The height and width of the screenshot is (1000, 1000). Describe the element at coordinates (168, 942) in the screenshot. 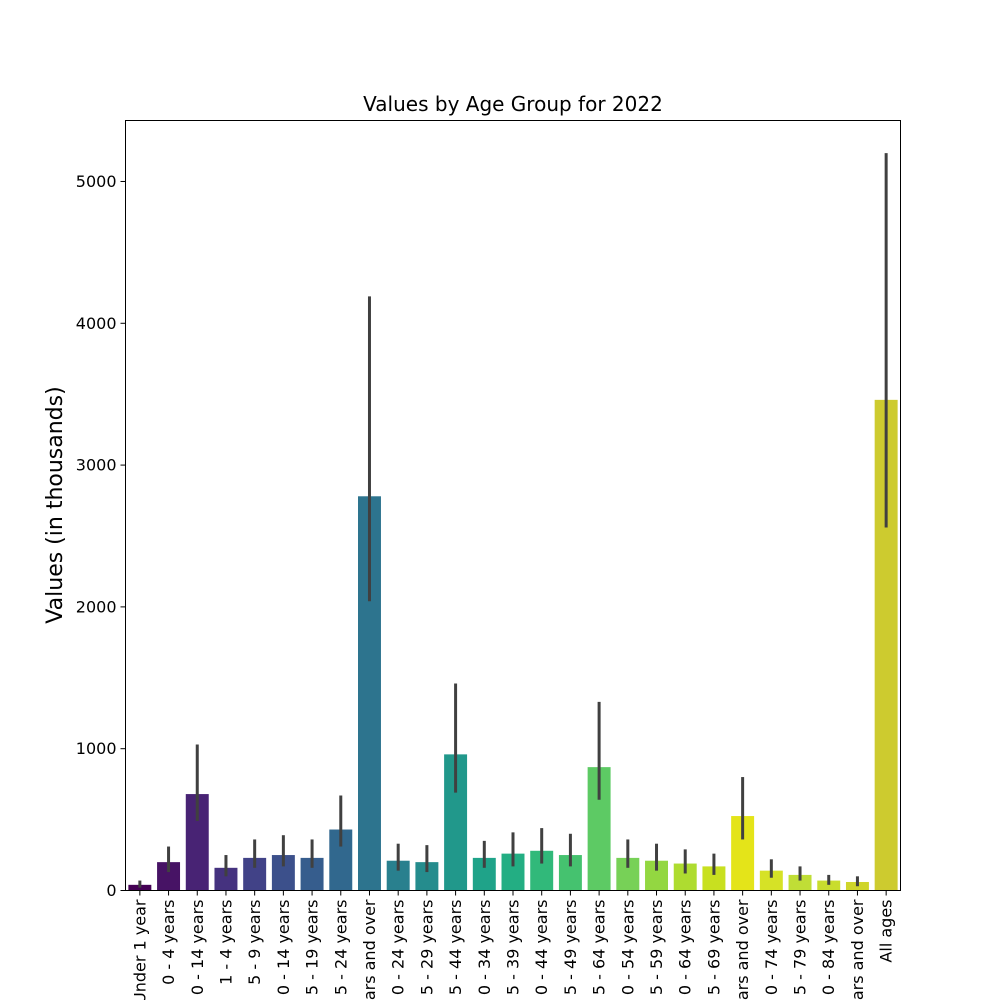

I see `x-tick-label: 0 - 4 years` at that location.